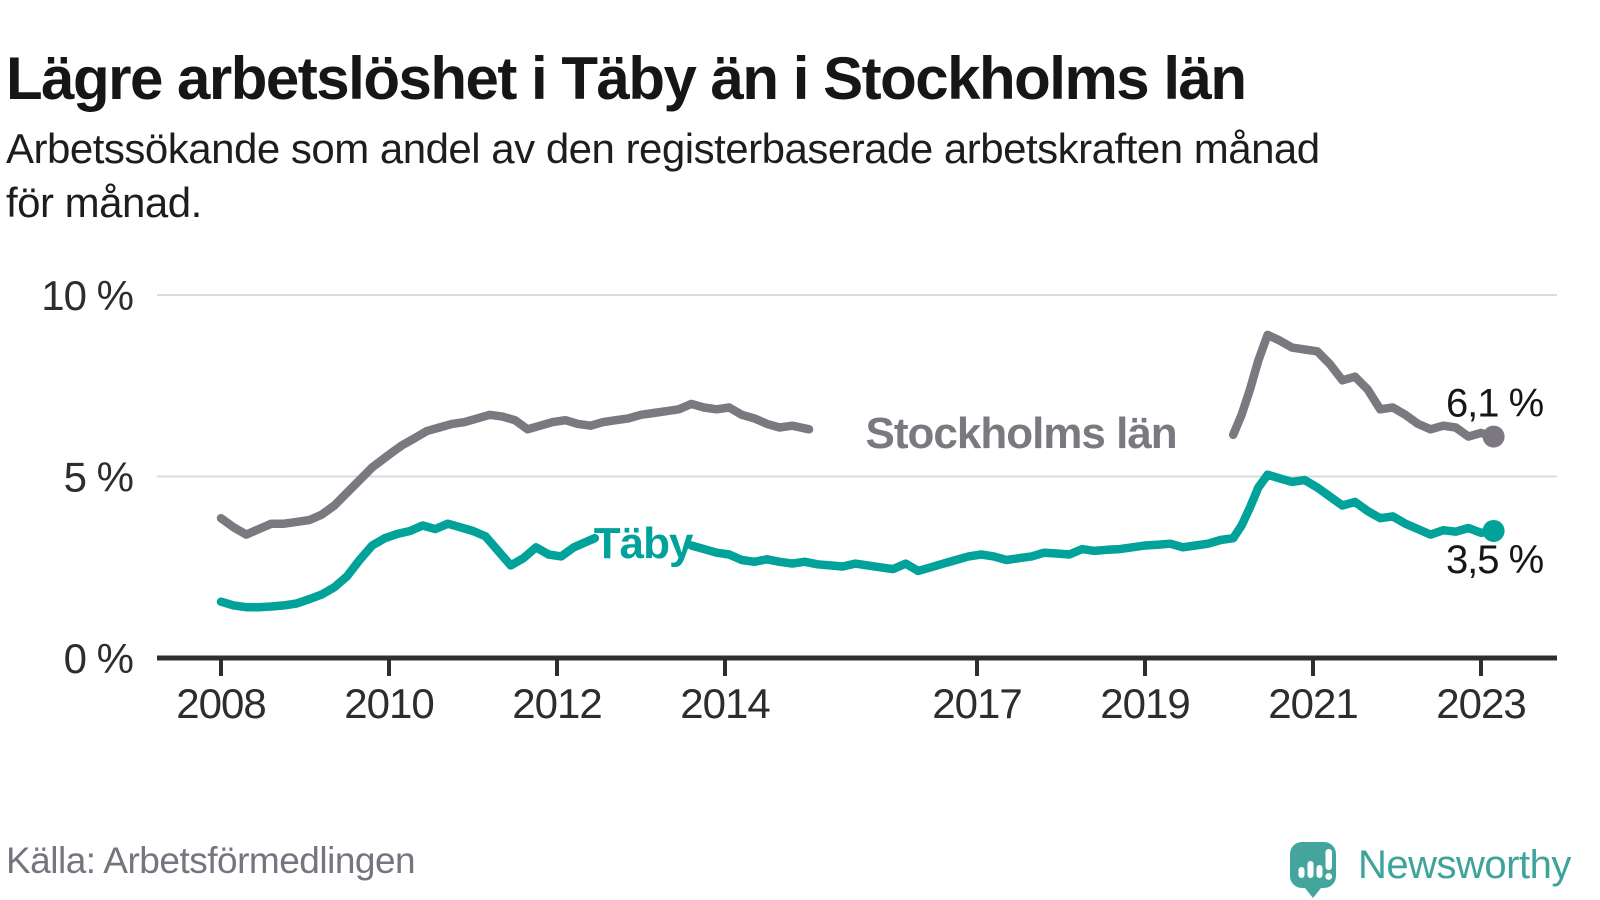 The width and height of the screenshot is (1600, 900). Describe the element at coordinates (725, 703) in the screenshot. I see `x-axis-label-2014: 2014` at that location.